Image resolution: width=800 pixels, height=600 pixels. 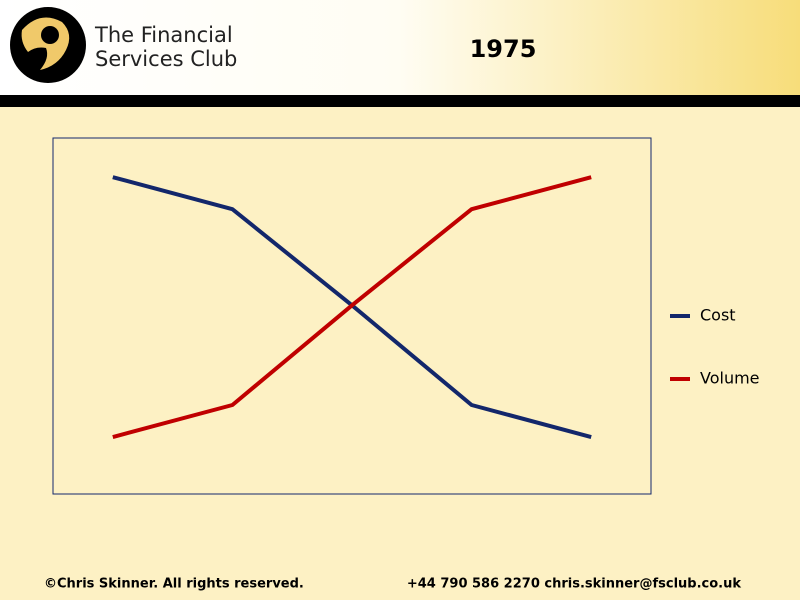 I want to click on legend-label: Cost, so click(x=718, y=315).